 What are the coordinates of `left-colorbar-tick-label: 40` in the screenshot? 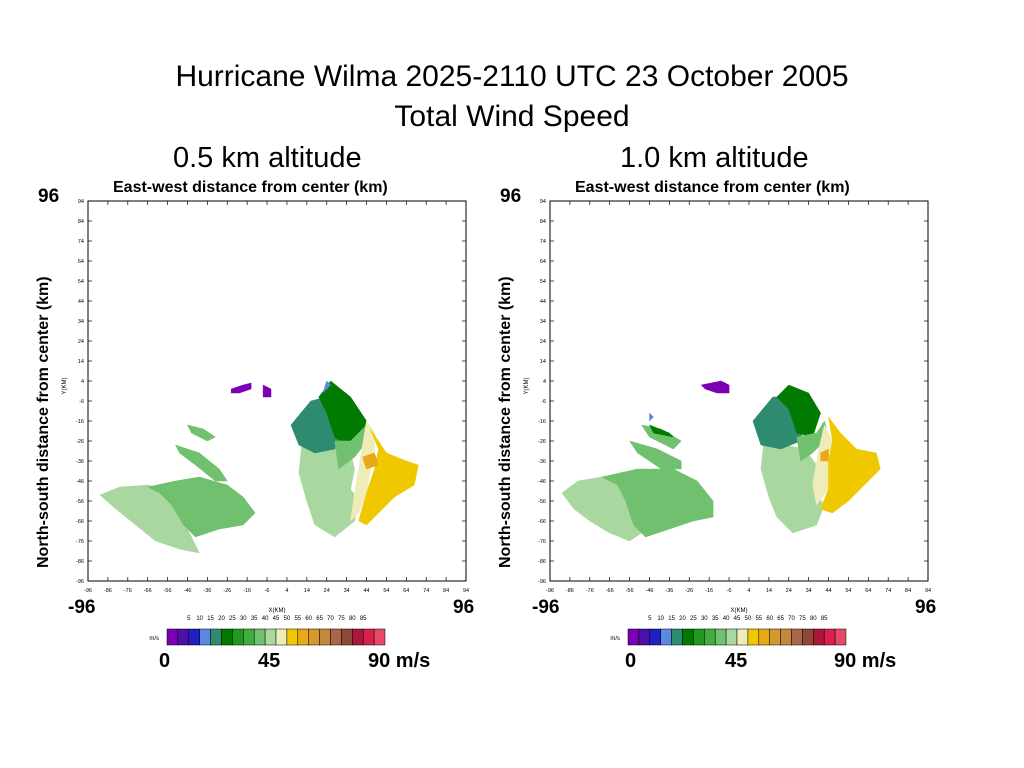 It's located at (265, 619).